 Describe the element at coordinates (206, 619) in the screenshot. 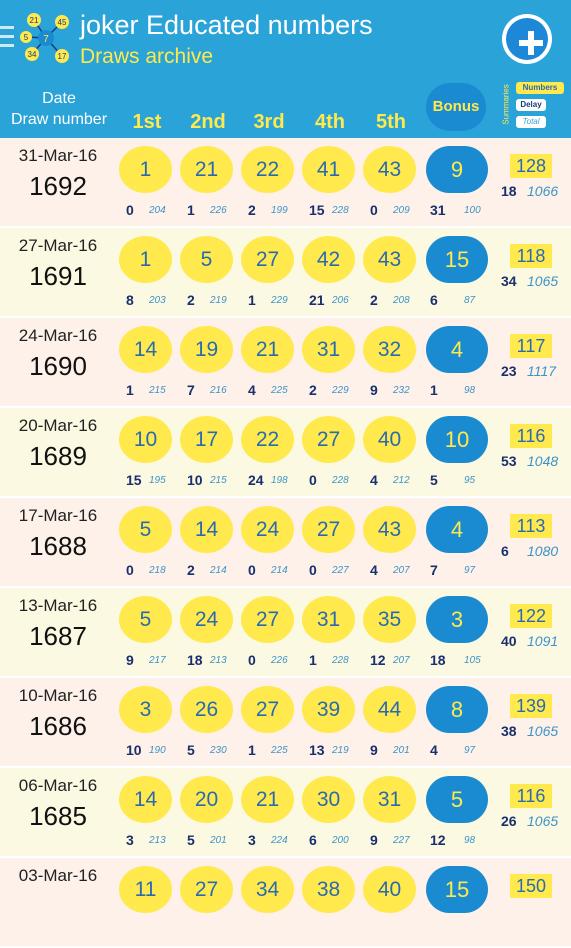

I see `number-ball: 24` at that location.